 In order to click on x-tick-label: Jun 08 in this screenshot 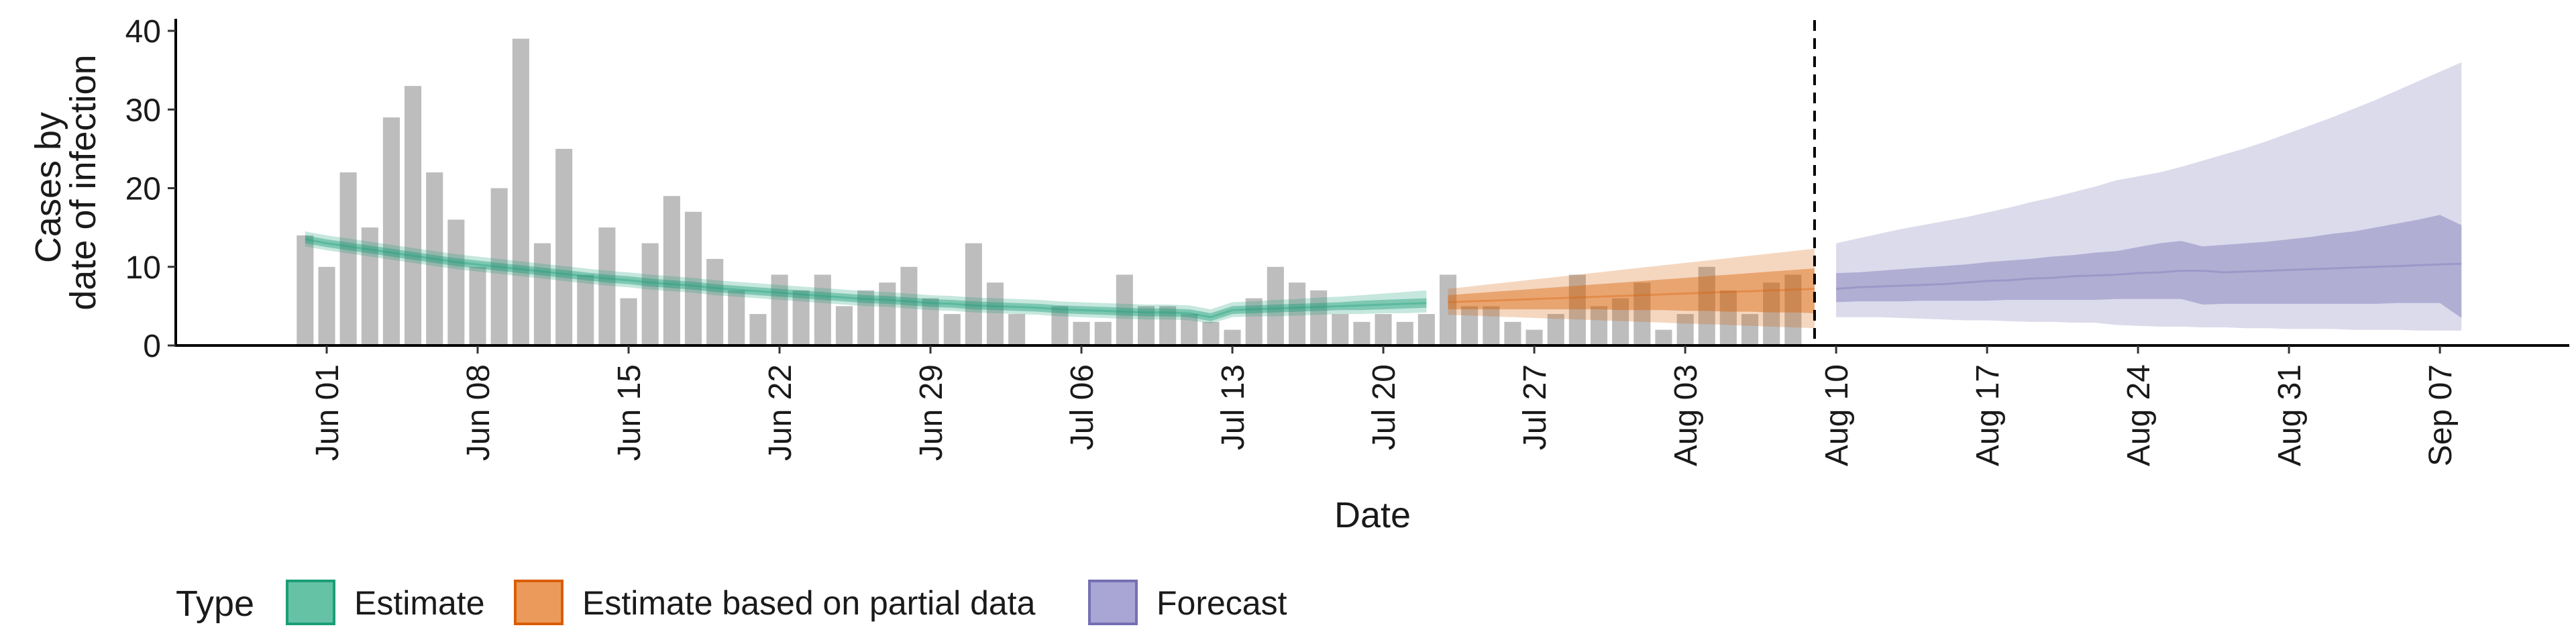, I will do `click(478, 412)`.